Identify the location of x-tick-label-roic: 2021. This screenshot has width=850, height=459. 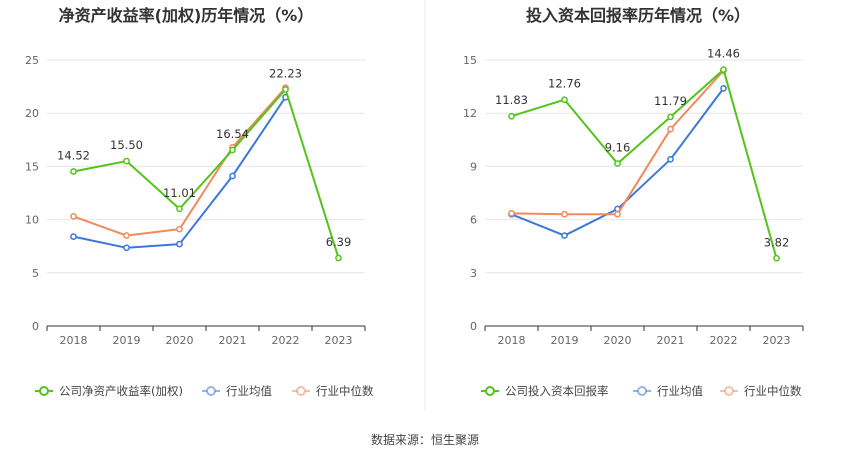
(671, 340).